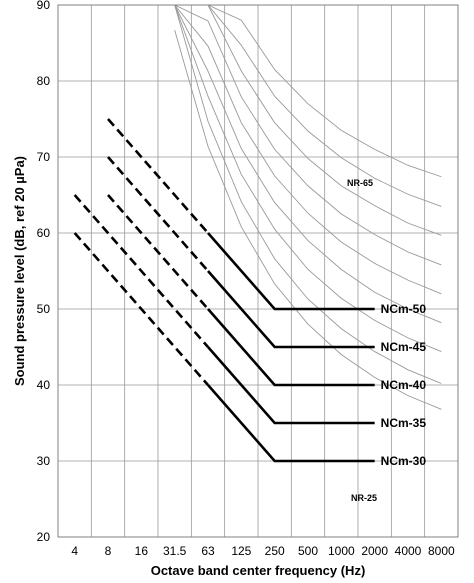 The height and width of the screenshot is (583, 474). What do you see at coordinates (404, 423) in the screenshot?
I see `ncm-curve-label: NCm-35` at bounding box center [404, 423].